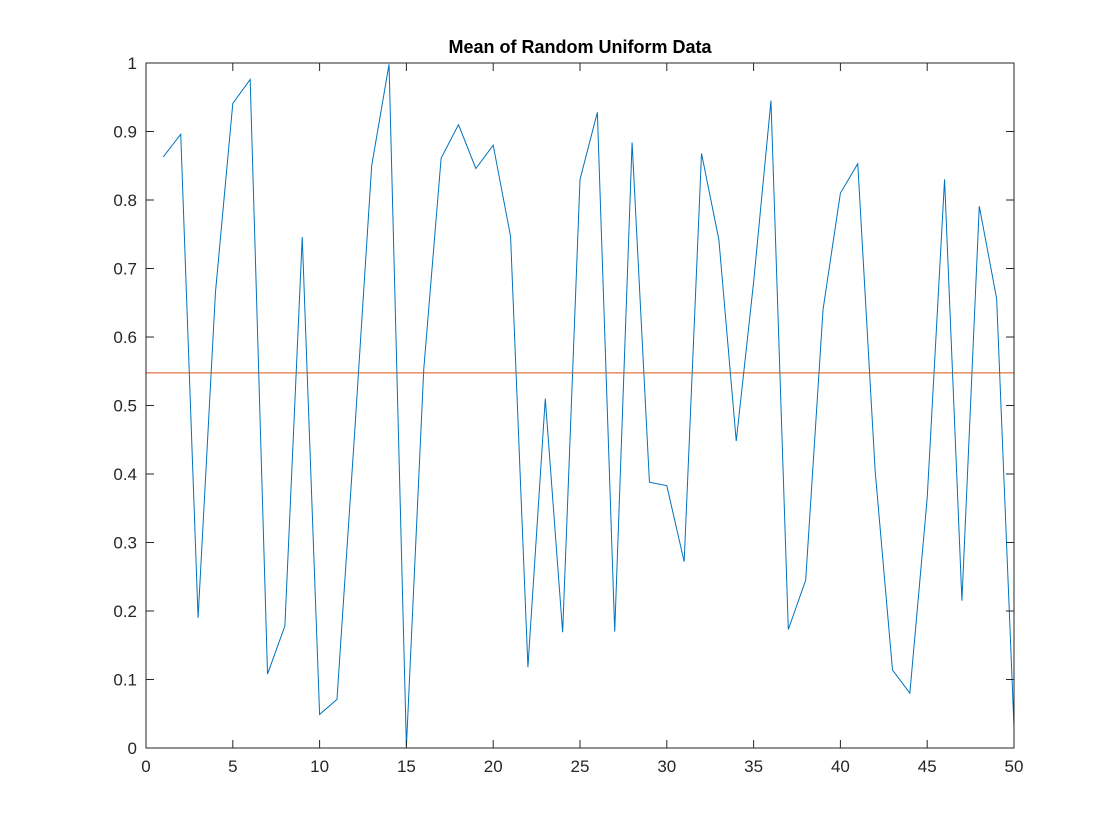  I want to click on x-tick-label: 35, so click(753, 766).